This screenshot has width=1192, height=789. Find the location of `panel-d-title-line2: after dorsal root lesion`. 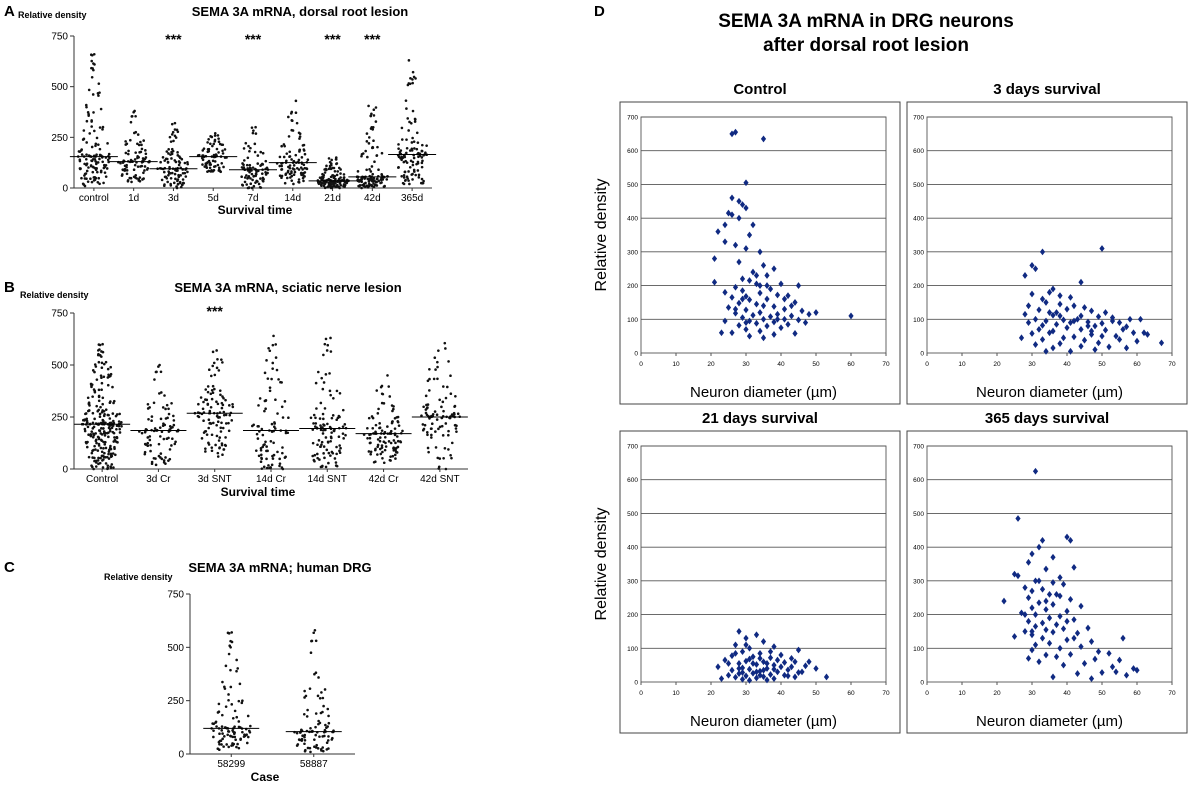

panel-d-title-line2: after dorsal root lesion is located at coordinates (866, 45).